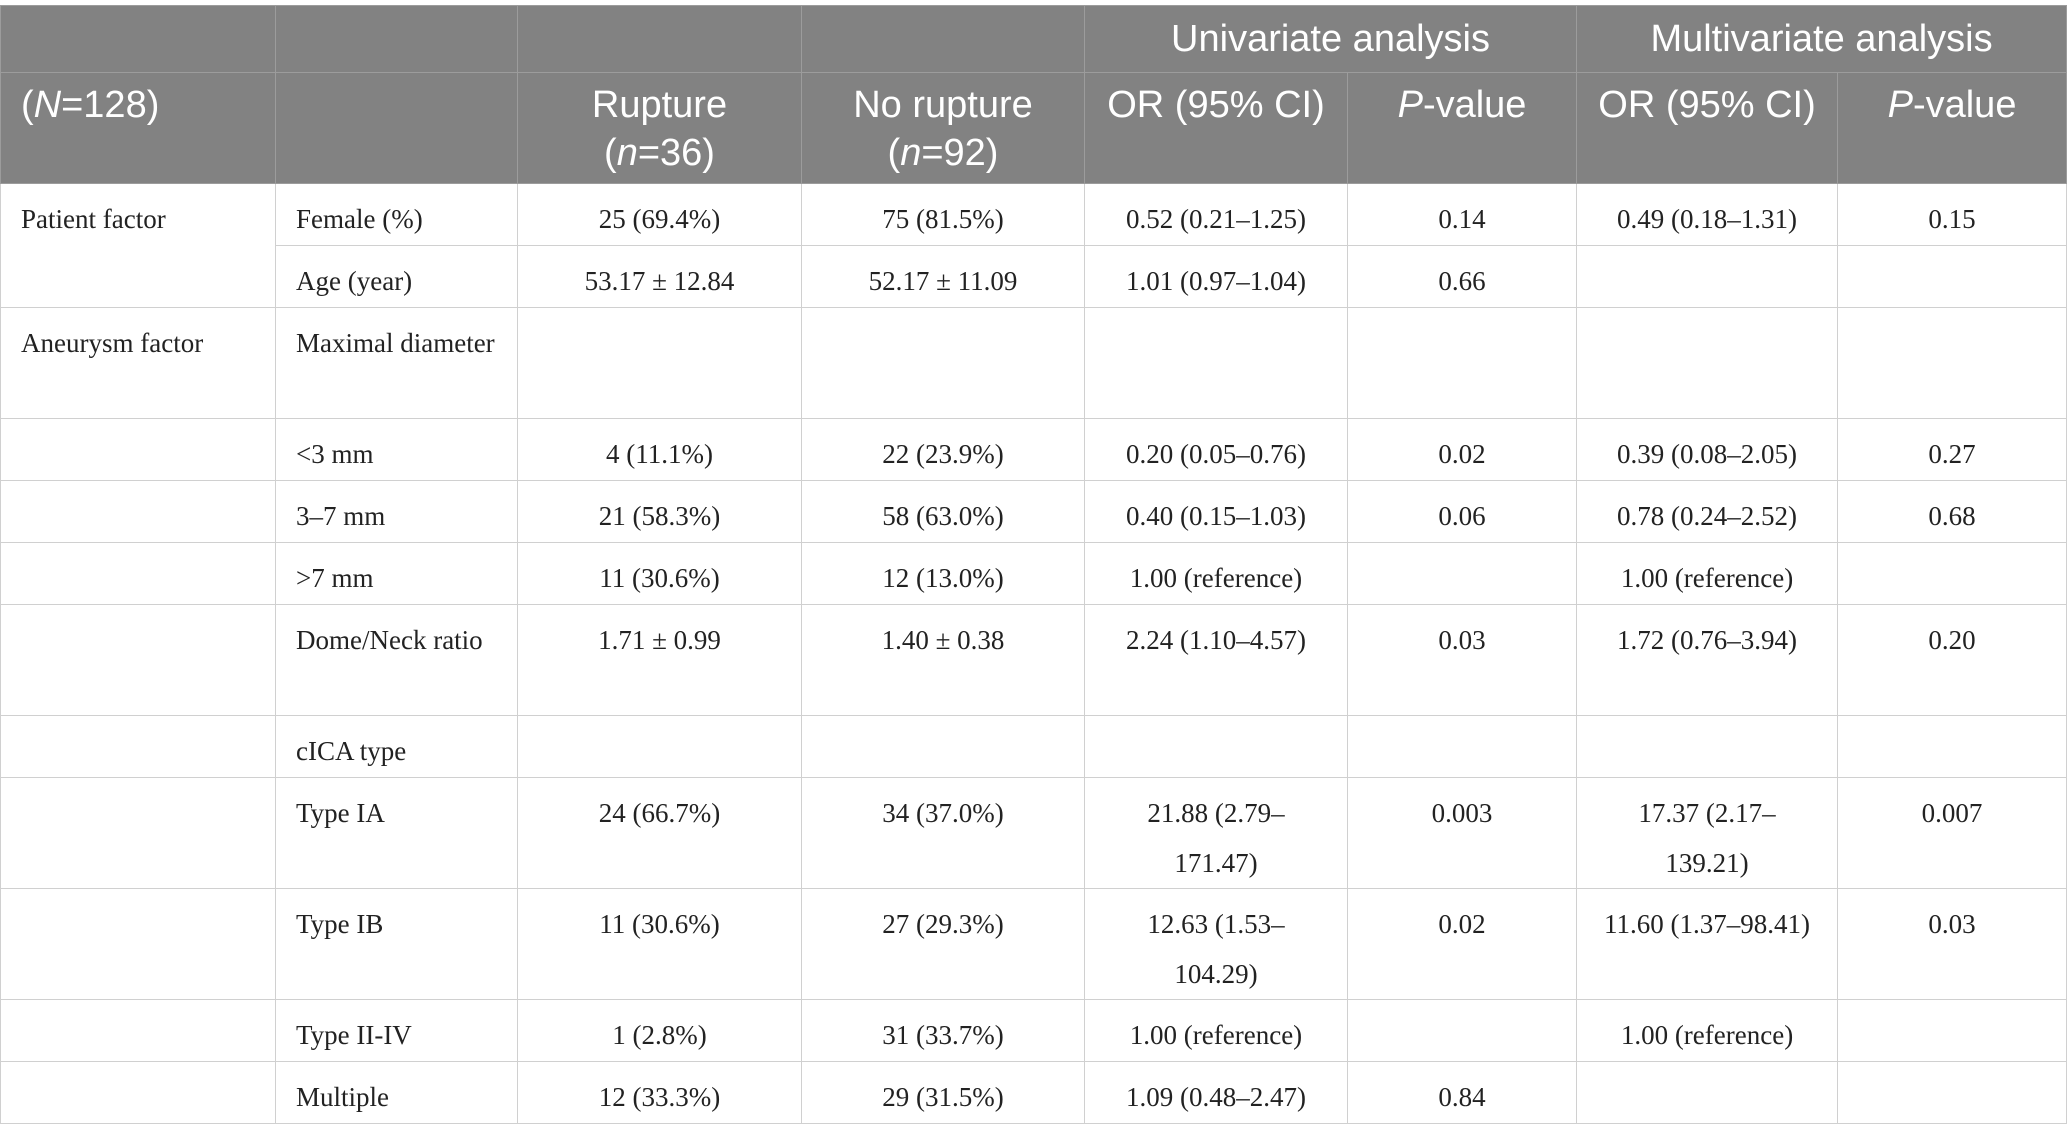  What do you see at coordinates (1952, 660) in the screenshot?
I see `cell-multivariate-p: 0.20` at bounding box center [1952, 660].